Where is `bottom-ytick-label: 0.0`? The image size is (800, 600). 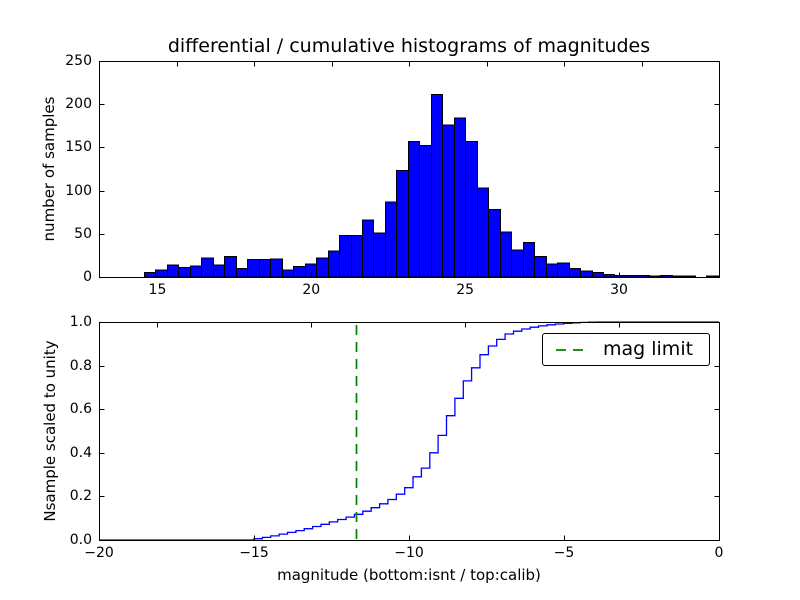
bottom-ytick-label: 0.0 is located at coordinates (80, 540).